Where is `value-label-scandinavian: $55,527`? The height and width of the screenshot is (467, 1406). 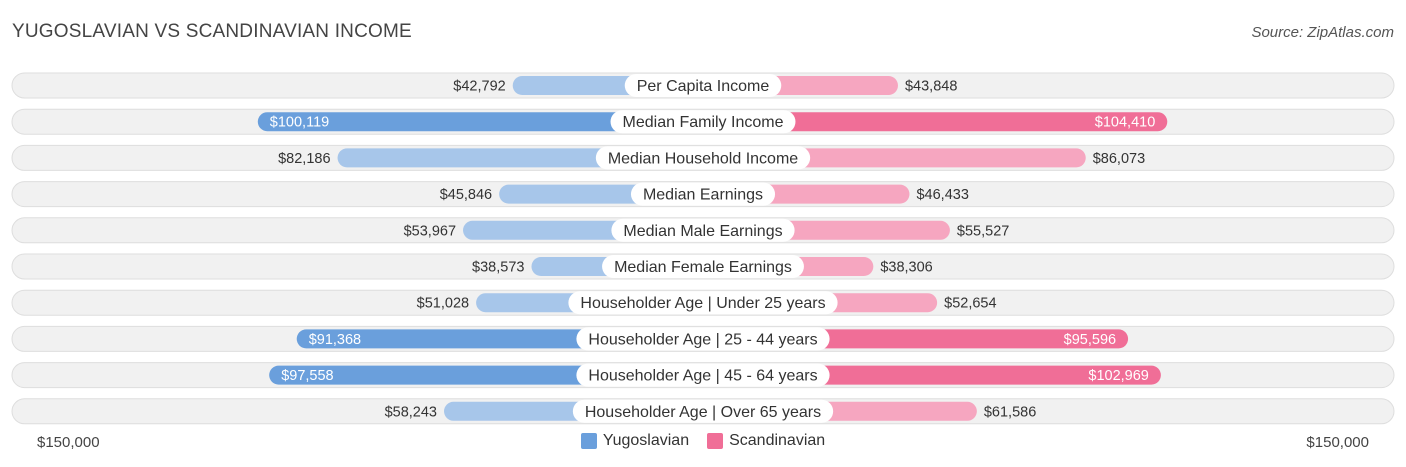
value-label-scandinavian: $55,527 is located at coordinates (983, 231).